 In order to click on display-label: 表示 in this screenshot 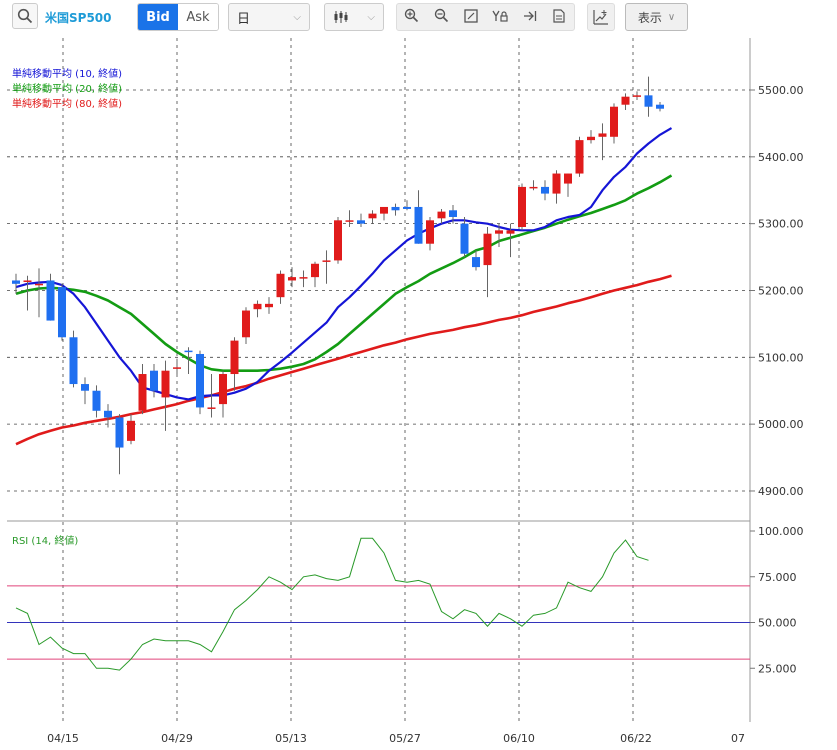, I will do `click(649, 17)`.